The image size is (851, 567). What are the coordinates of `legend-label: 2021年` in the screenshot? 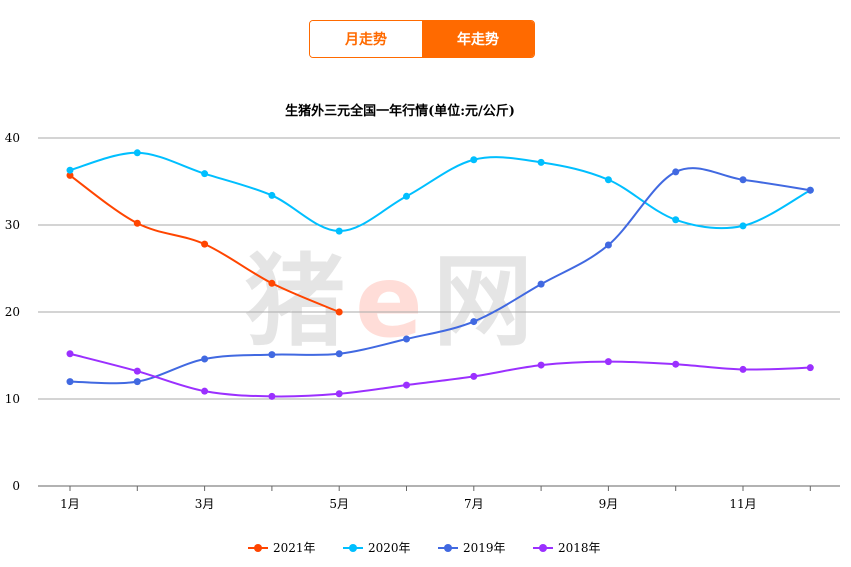 It's located at (294, 548).